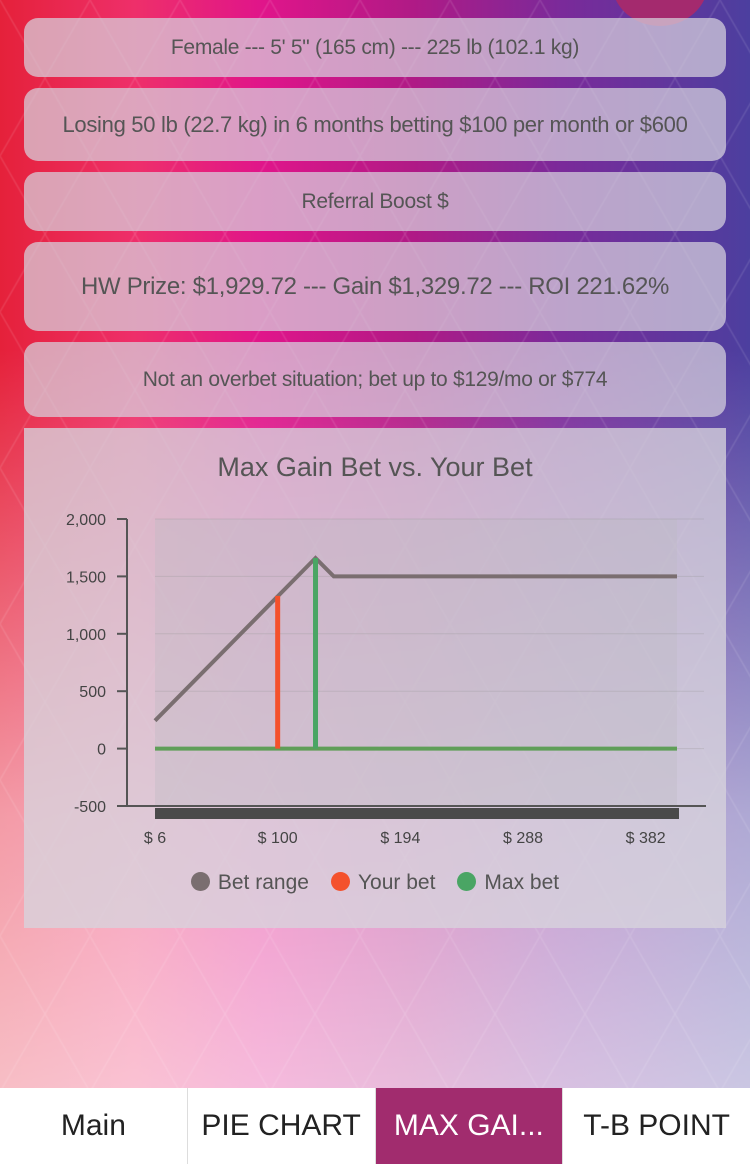  I want to click on referral-text: Referral Boost $, so click(375, 201).